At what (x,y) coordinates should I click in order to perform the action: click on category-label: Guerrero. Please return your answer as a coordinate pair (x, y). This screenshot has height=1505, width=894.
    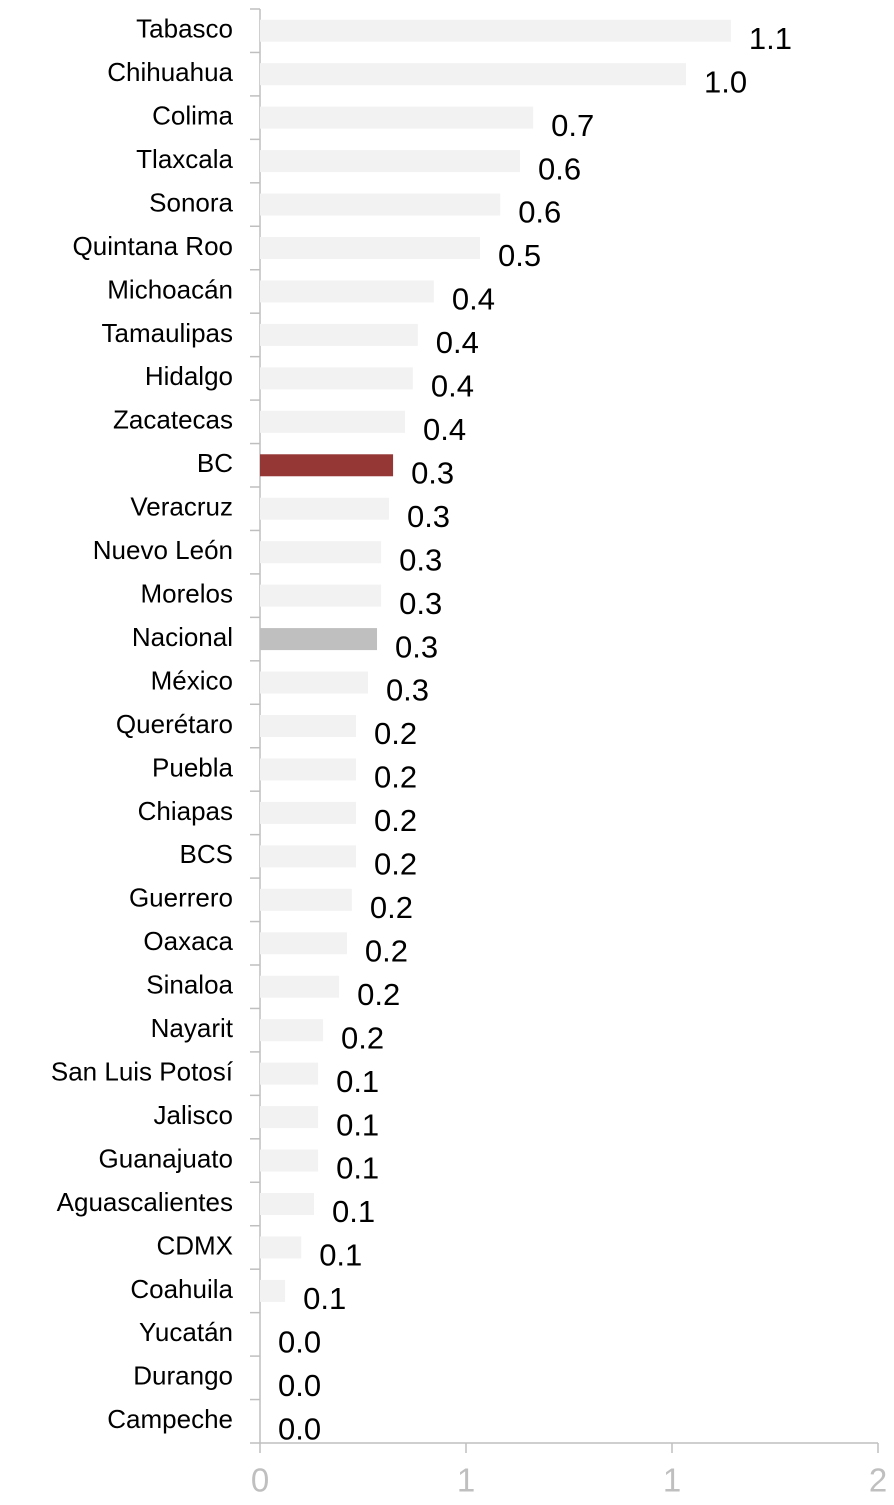
    Looking at the image, I should click on (181, 898).